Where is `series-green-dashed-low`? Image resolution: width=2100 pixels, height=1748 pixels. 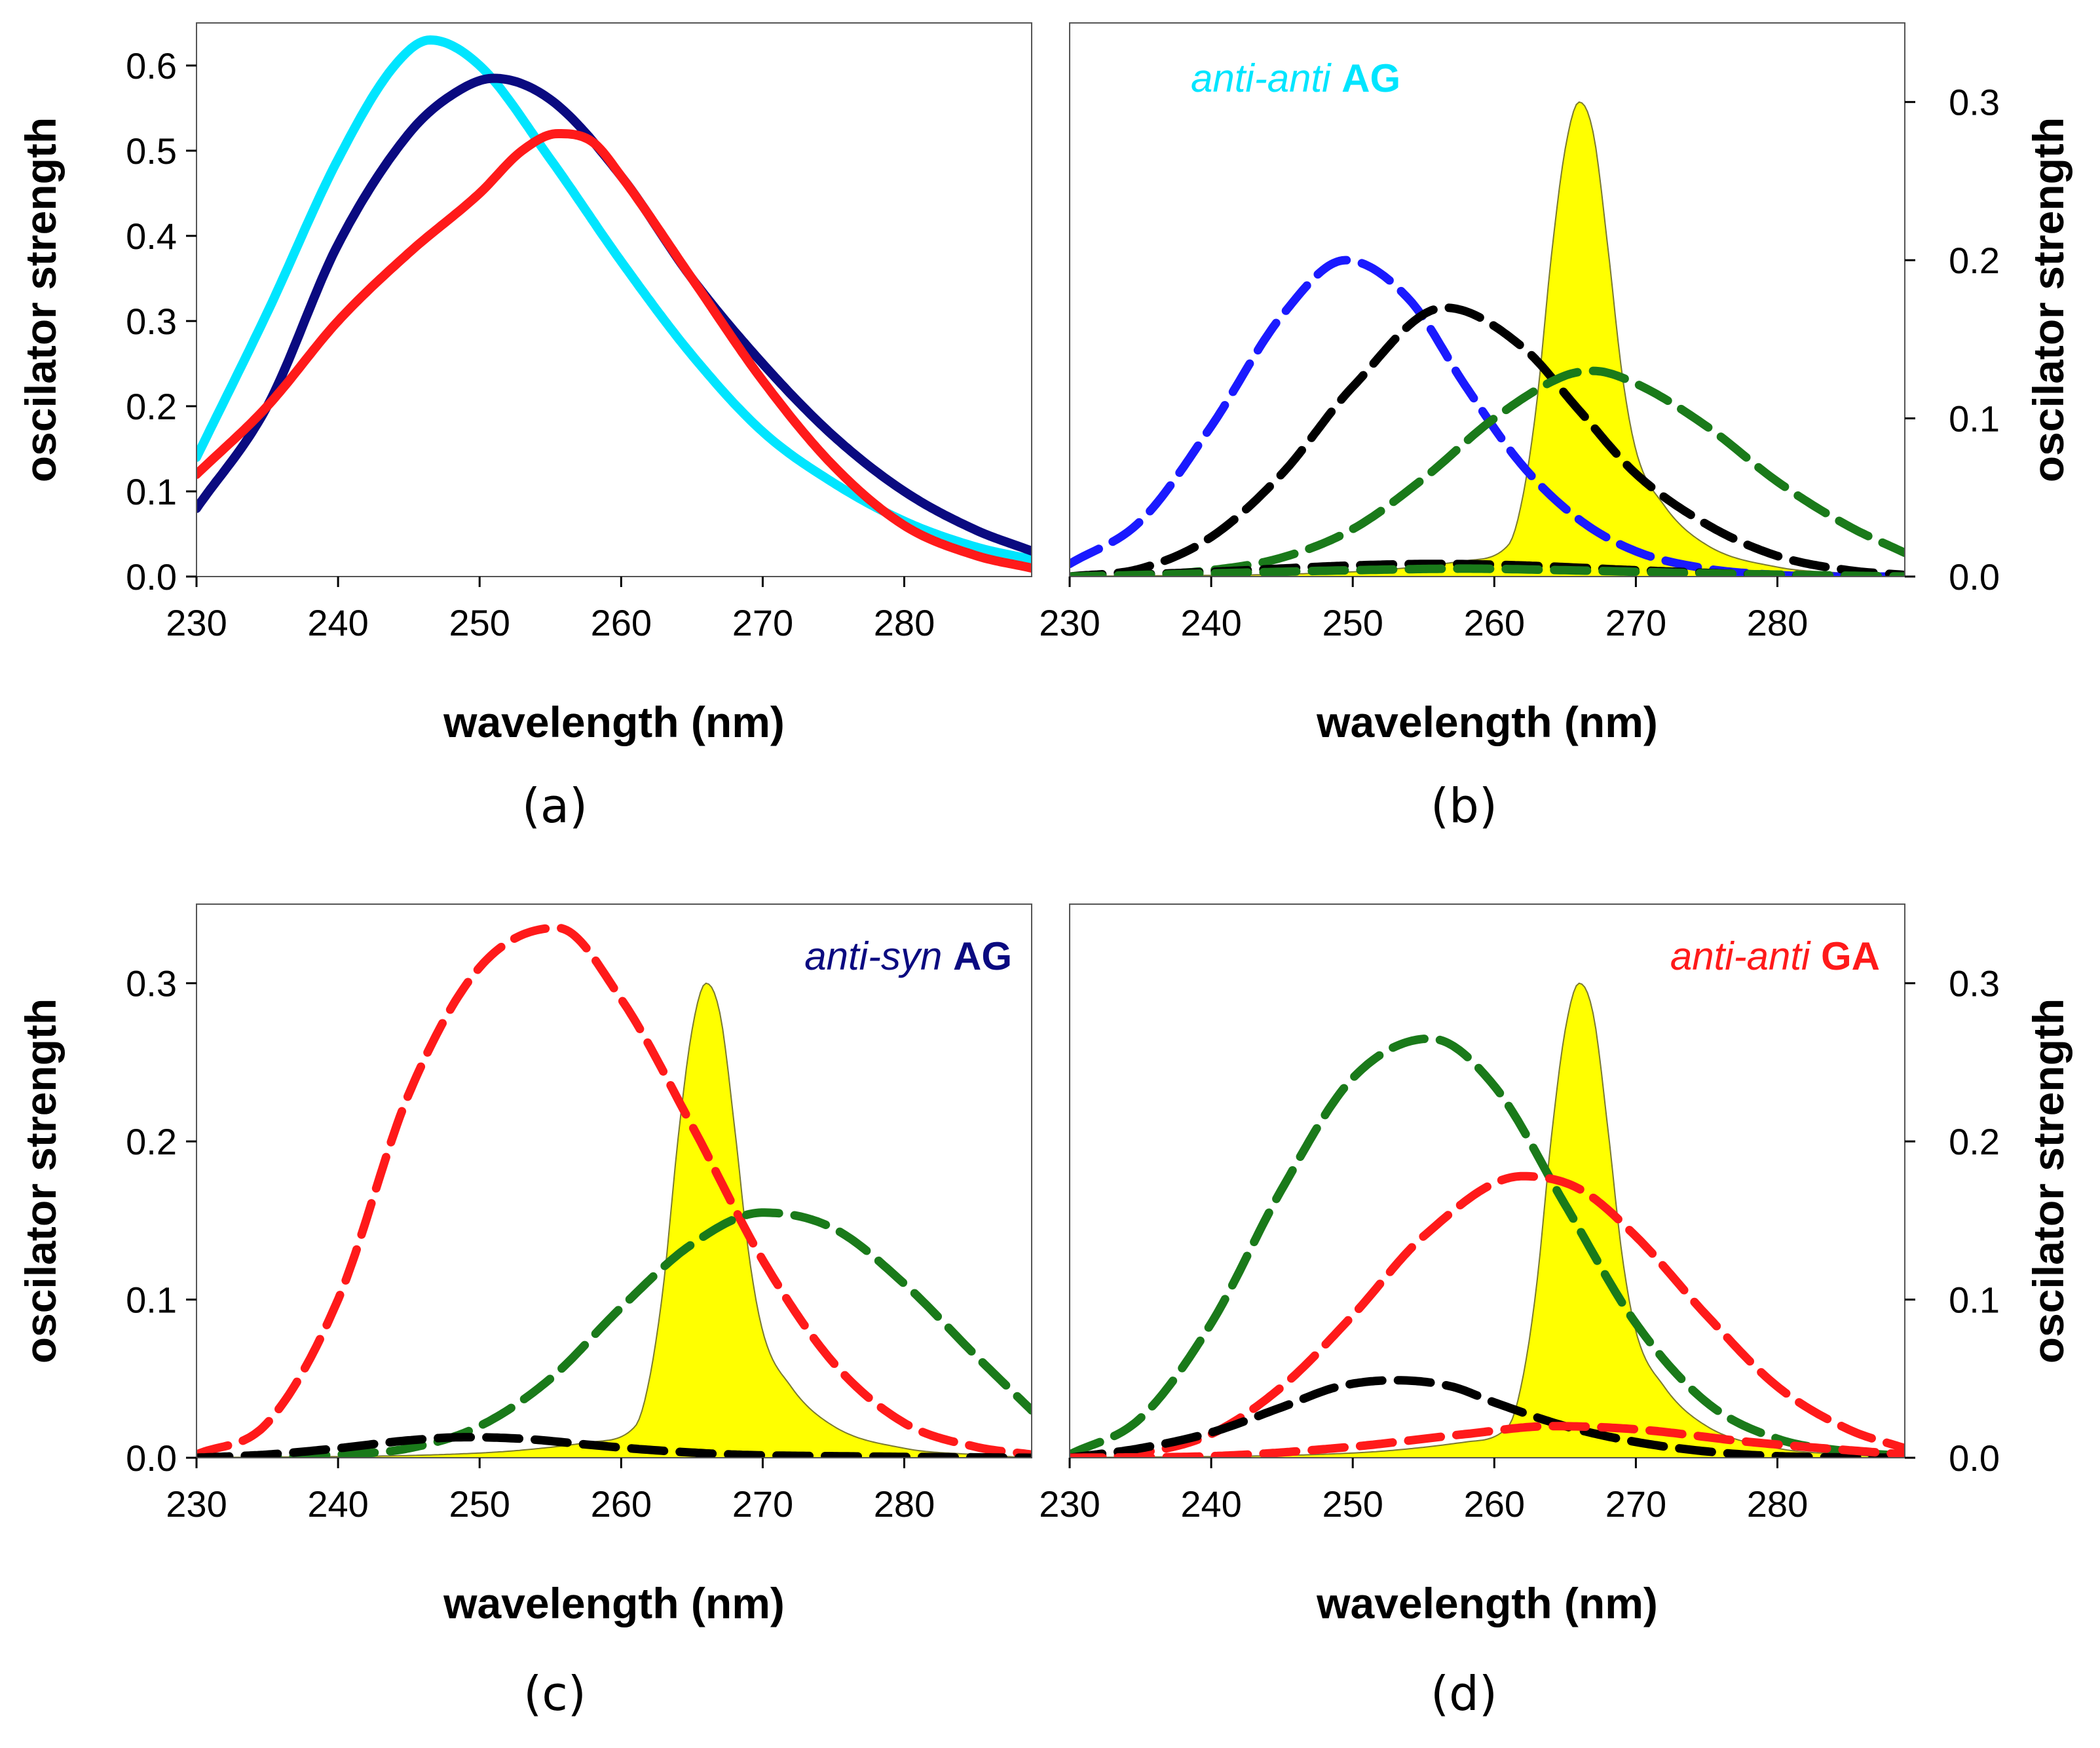
series-green-dashed-low is located at coordinates (1487, 570).